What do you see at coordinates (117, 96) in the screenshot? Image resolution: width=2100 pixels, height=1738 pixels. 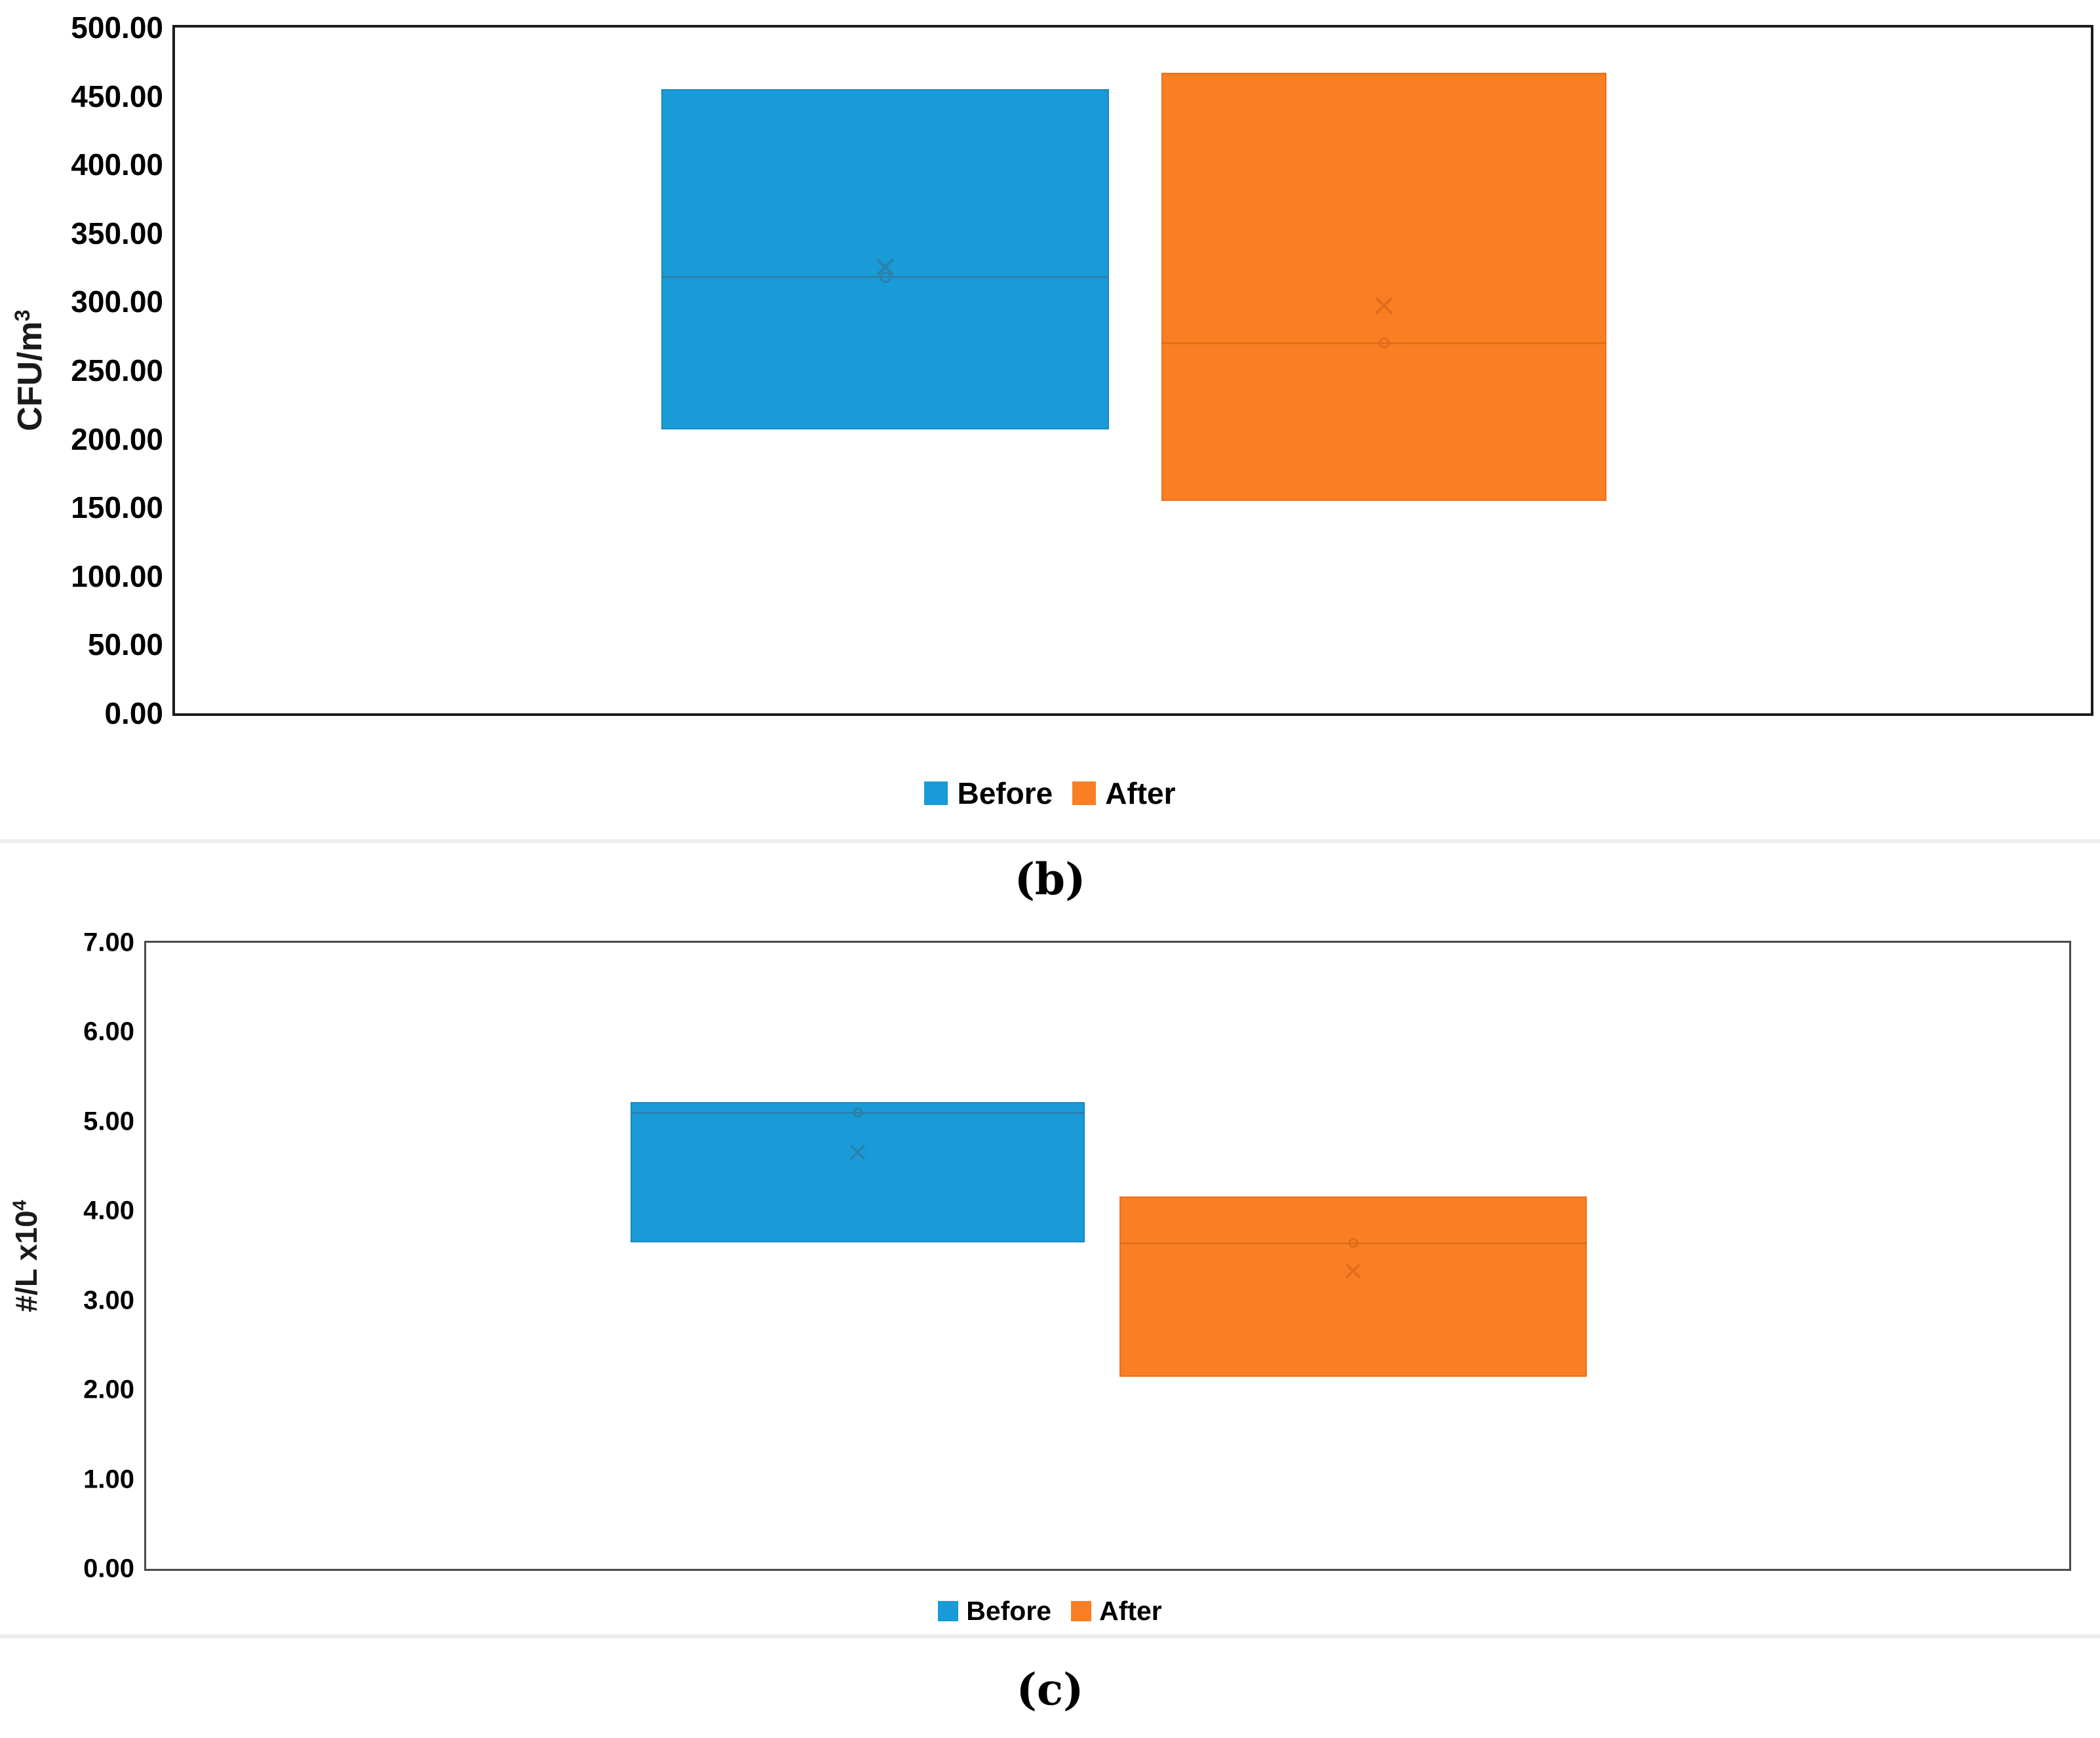 I see `y-tick-label: 450.00` at bounding box center [117, 96].